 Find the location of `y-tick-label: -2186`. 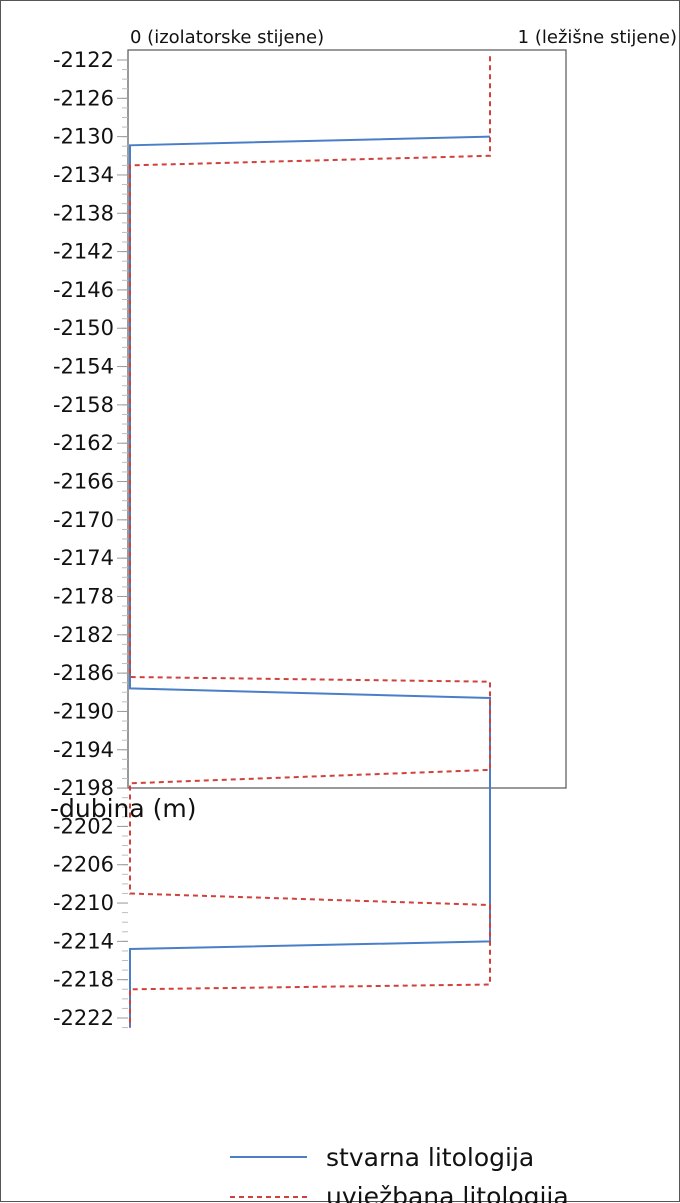

y-tick-label: -2186 is located at coordinates (83, 673).